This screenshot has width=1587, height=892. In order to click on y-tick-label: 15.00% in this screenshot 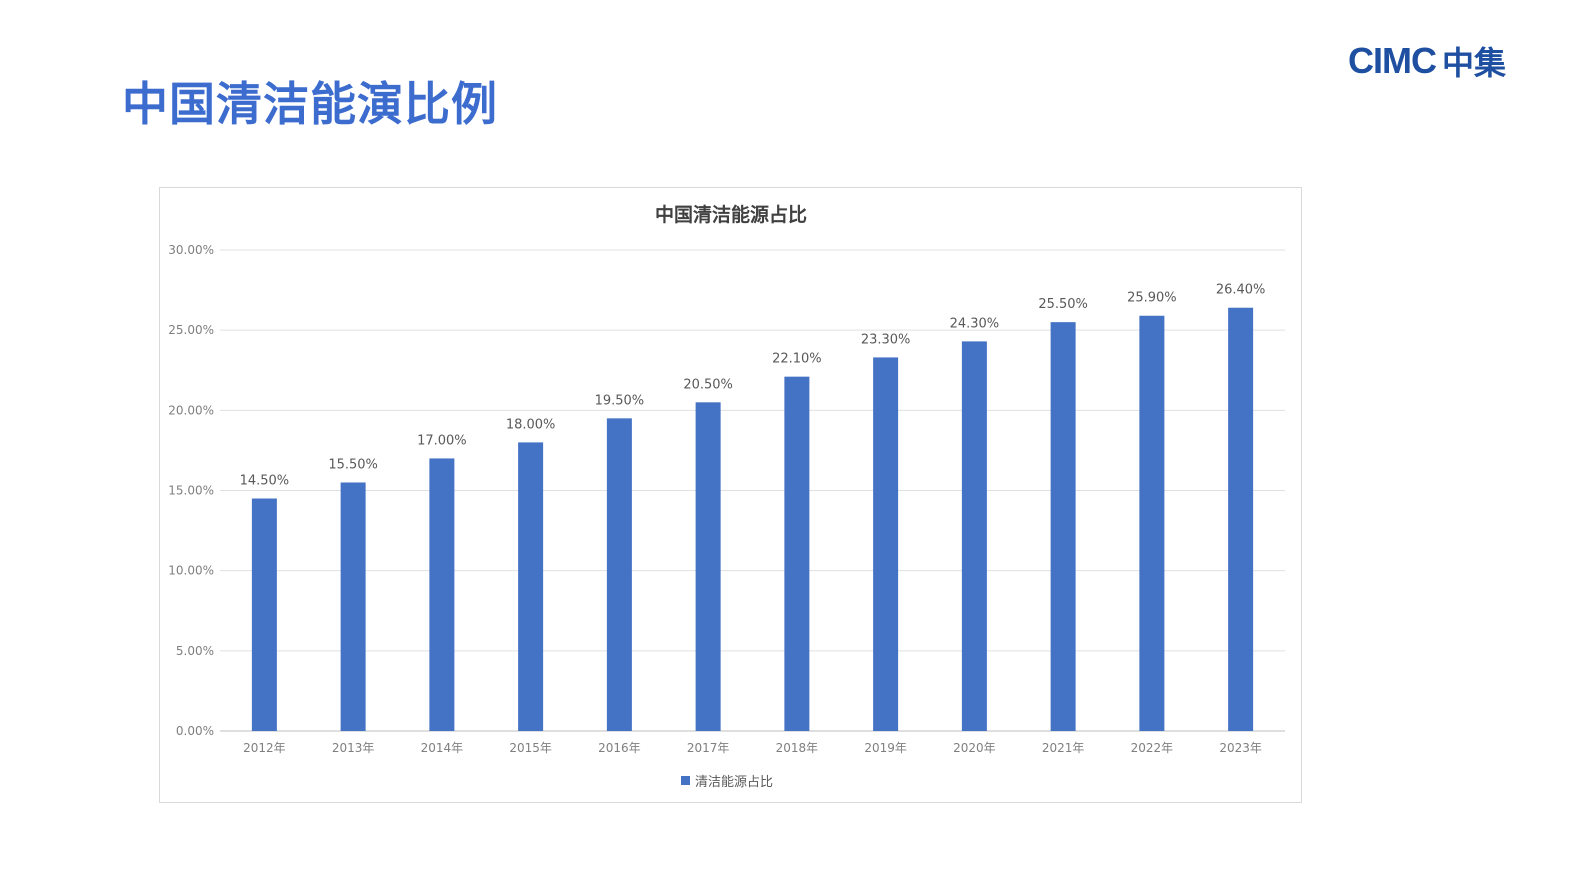, I will do `click(191, 491)`.